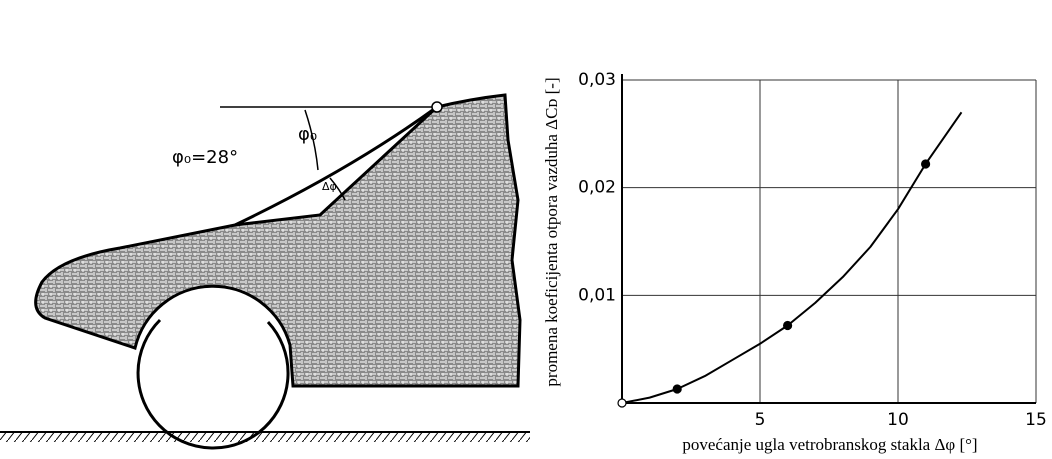  I want to click on pivot, so click(437, 107).